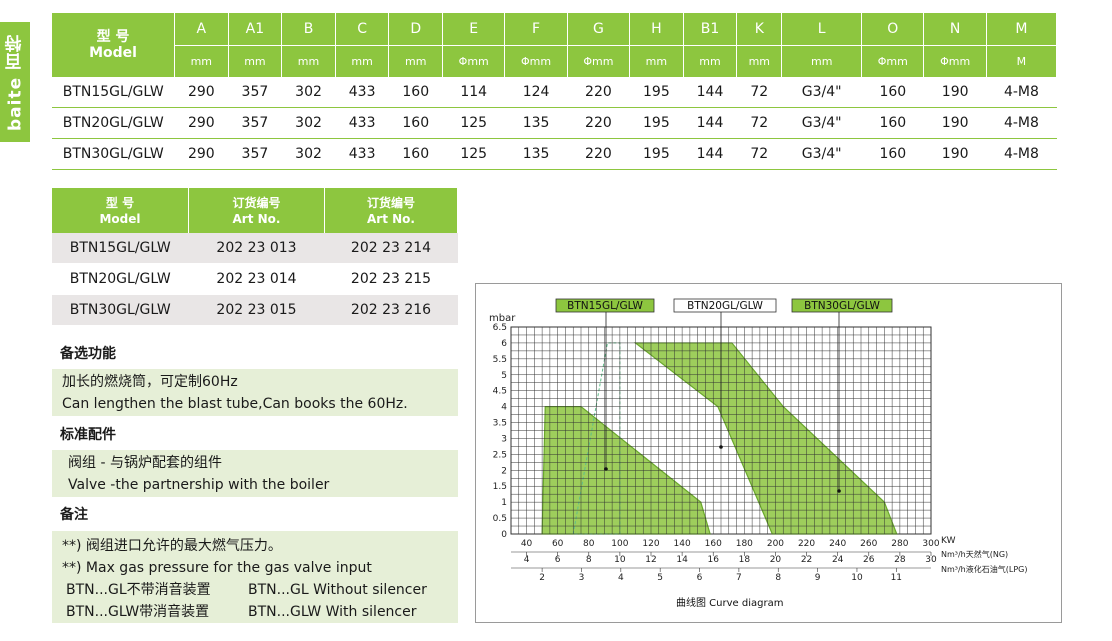 The width and height of the screenshot is (1112, 641). Describe the element at coordinates (869, 560) in the screenshot. I see `ng-tick-label: 26` at that location.